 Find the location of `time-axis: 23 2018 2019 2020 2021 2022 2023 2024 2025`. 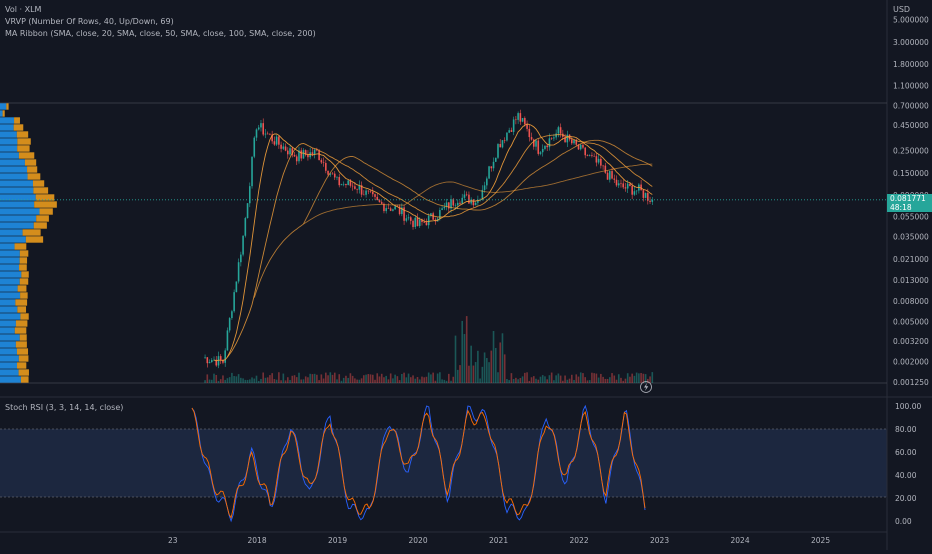

time-axis: 23 2018 2019 2020 2021 2022 2023 2024 2025 is located at coordinates (499, 540).